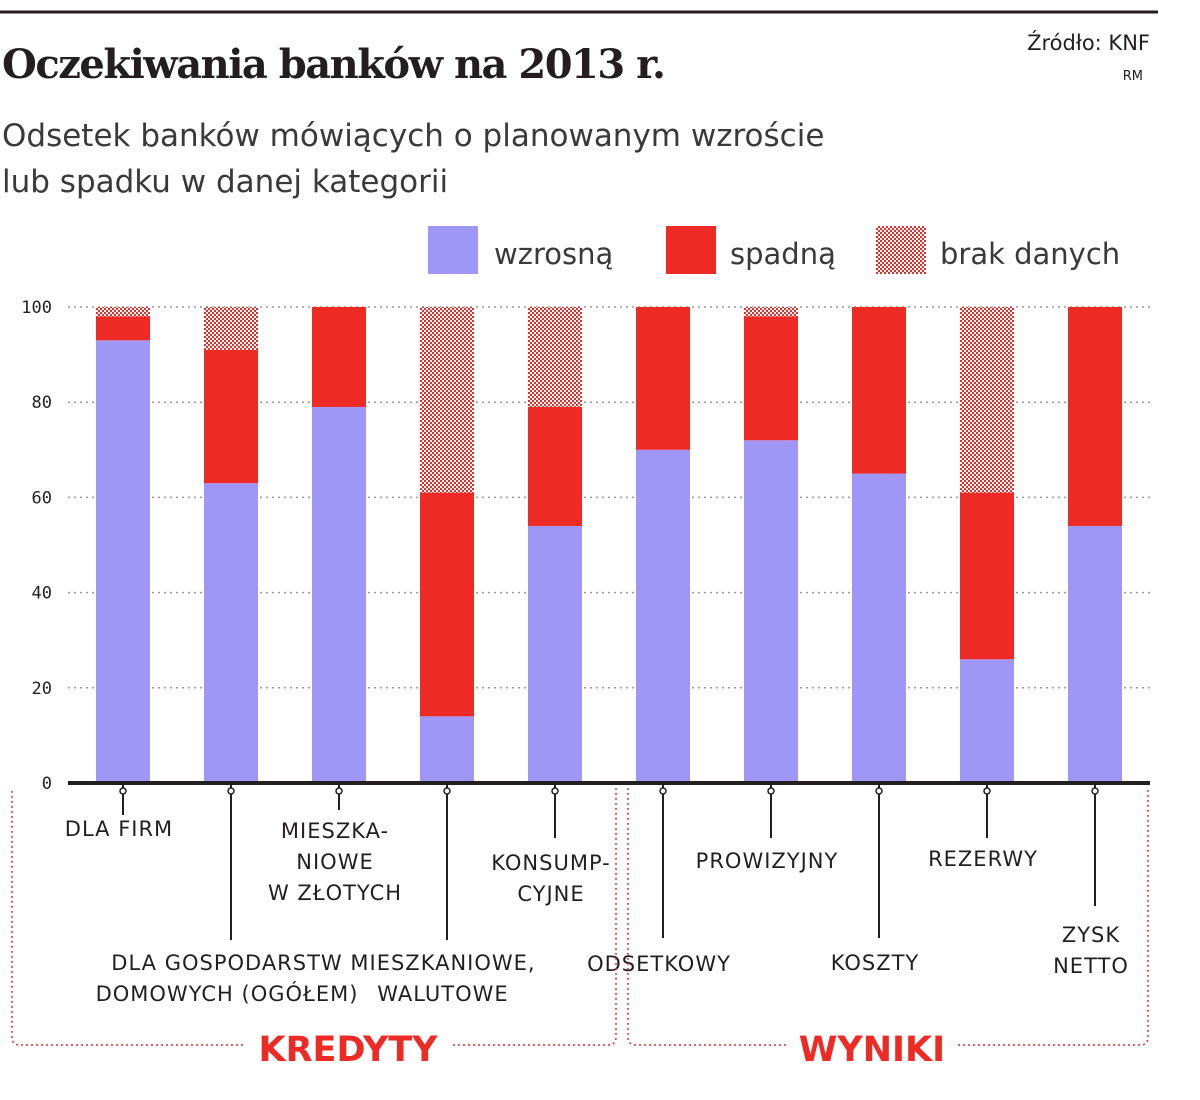  What do you see at coordinates (1091, 935) in the screenshot?
I see `category-label: ZYSK` at bounding box center [1091, 935].